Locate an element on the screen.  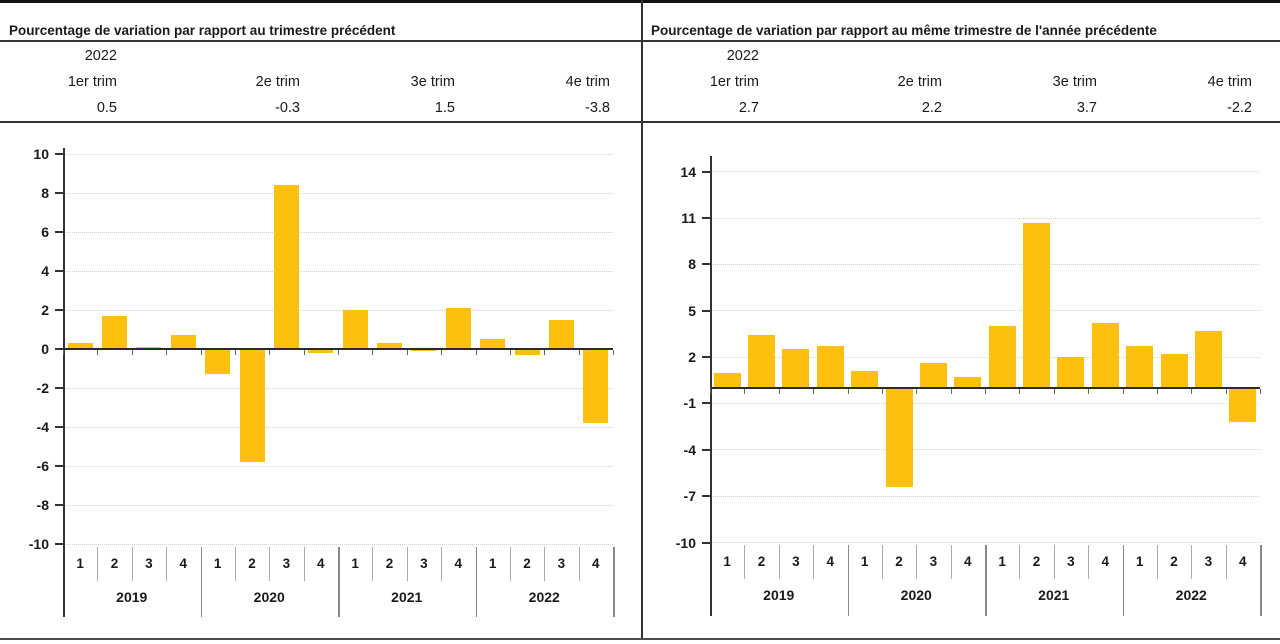
y-axis-label: 11 is located at coordinates (688, 218).